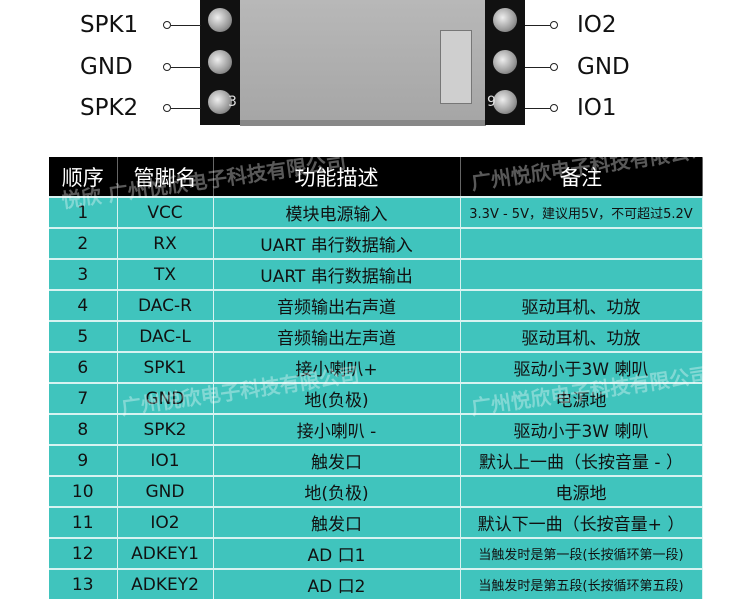 The height and width of the screenshot is (599, 750). What do you see at coordinates (603, 67) in the screenshot?
I see `pin-label-gnd-right: GND` at bounding box center [603, 67].